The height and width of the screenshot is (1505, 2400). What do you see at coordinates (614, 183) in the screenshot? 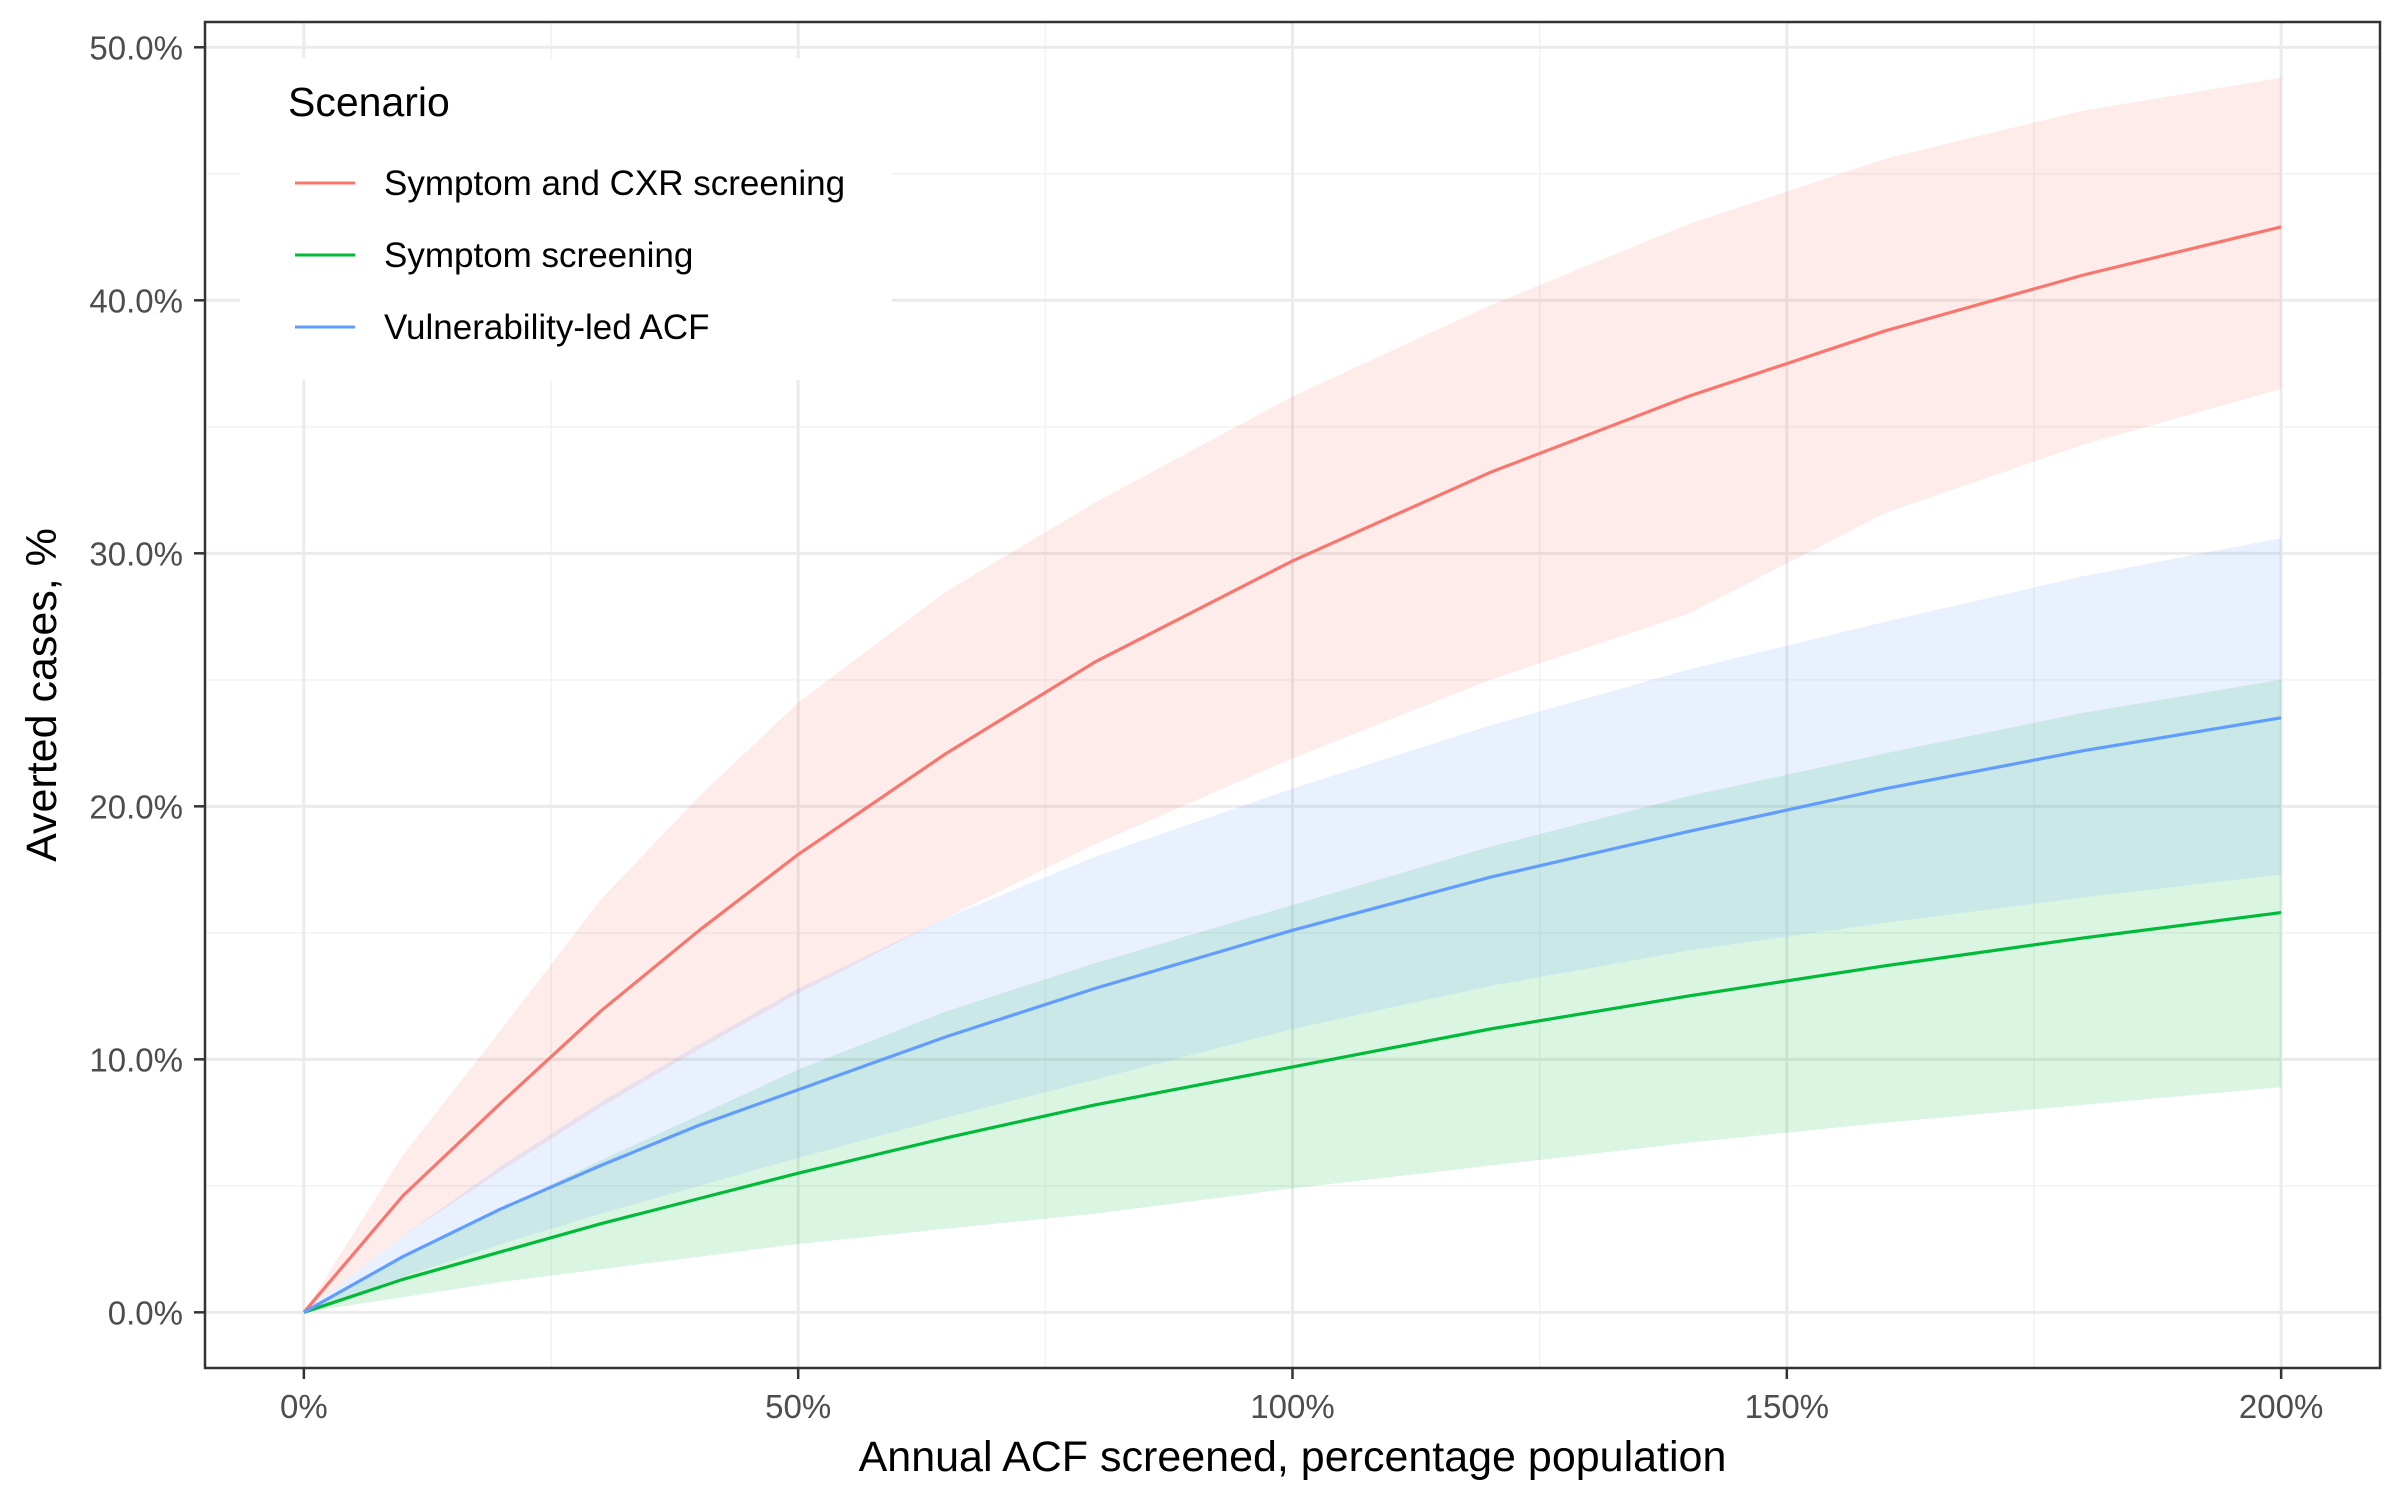
I see `legend-label-cxr: Symptom and CXR screening` at bounding box center [614, 183].